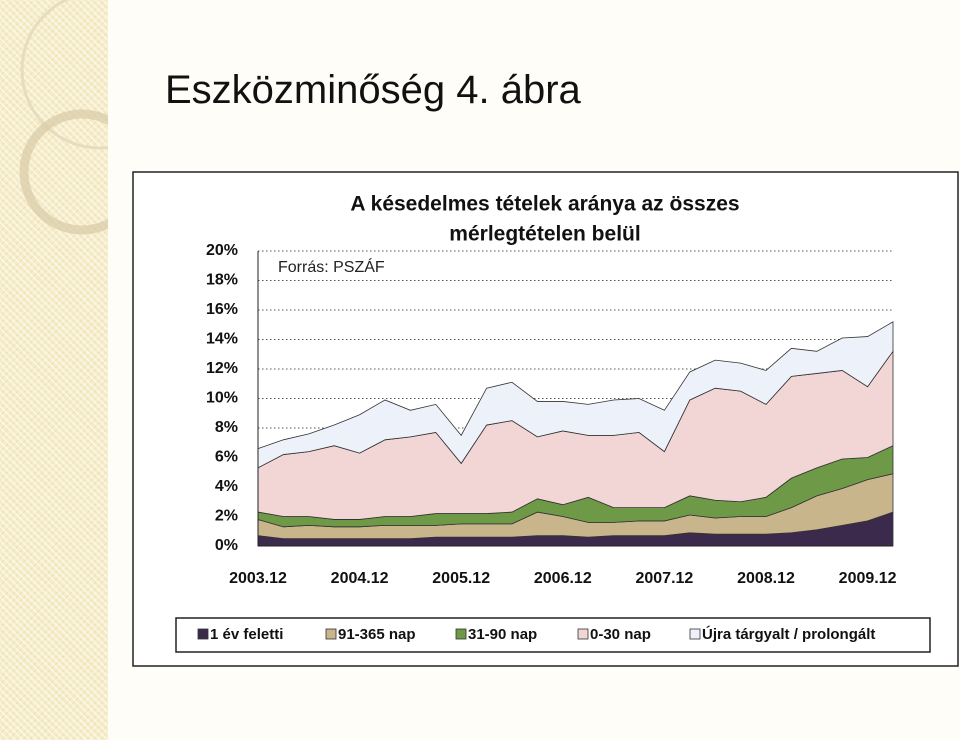  What do you see at coordinates (222, 280) in the screenshot?
I see `y-tick-label: 18%` at bounding box center [222, 280].